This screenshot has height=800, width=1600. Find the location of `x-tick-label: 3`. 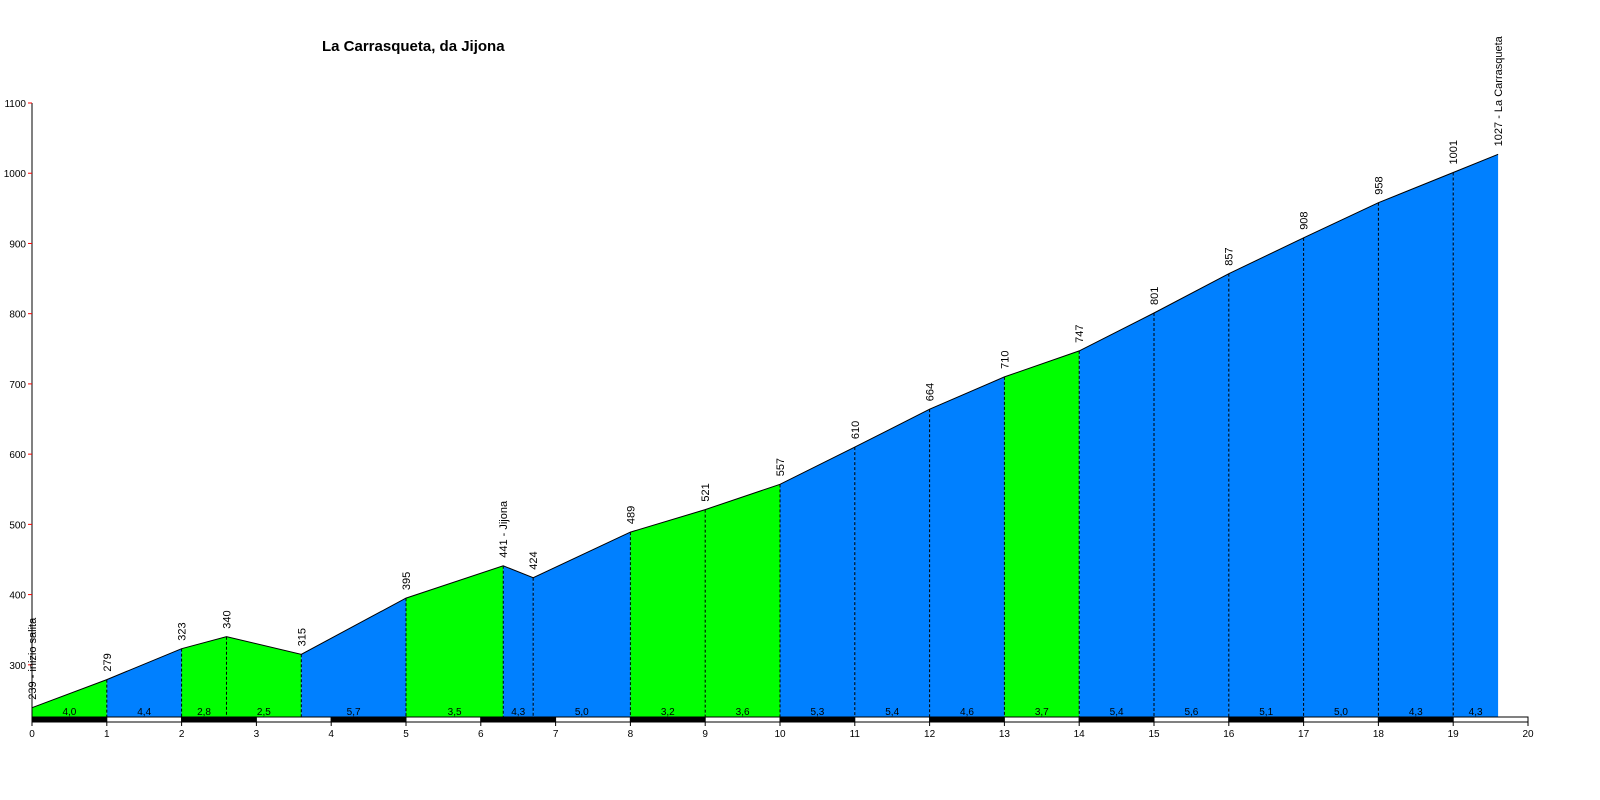

x-tick-label: 3 is located at coordinates (257, 734).